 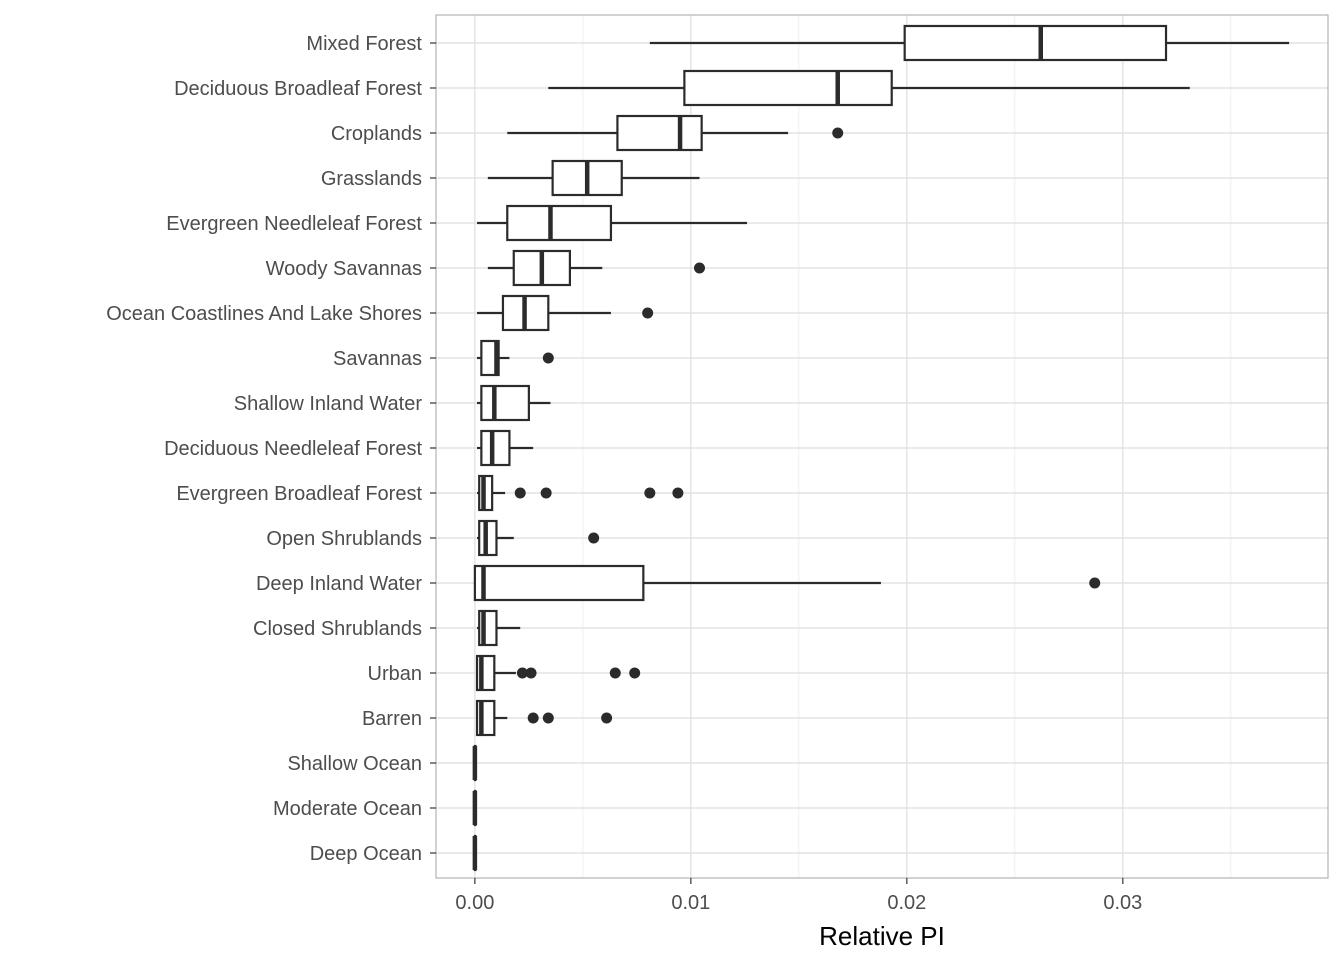 What do you see at coordinates (299, 494) in the screenshot?
I see `category-label: Evergreen Broadleaf Forest` at bounding box center [299, 494].